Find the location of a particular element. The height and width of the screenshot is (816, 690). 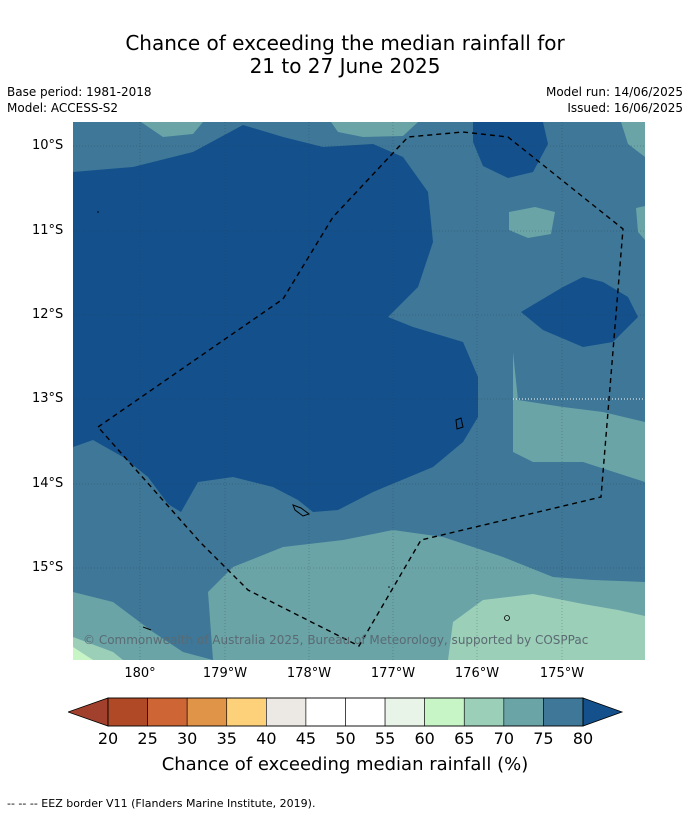

chart-title-line2: 21 to 27 June 2025 is located at coordinates (345, 66).